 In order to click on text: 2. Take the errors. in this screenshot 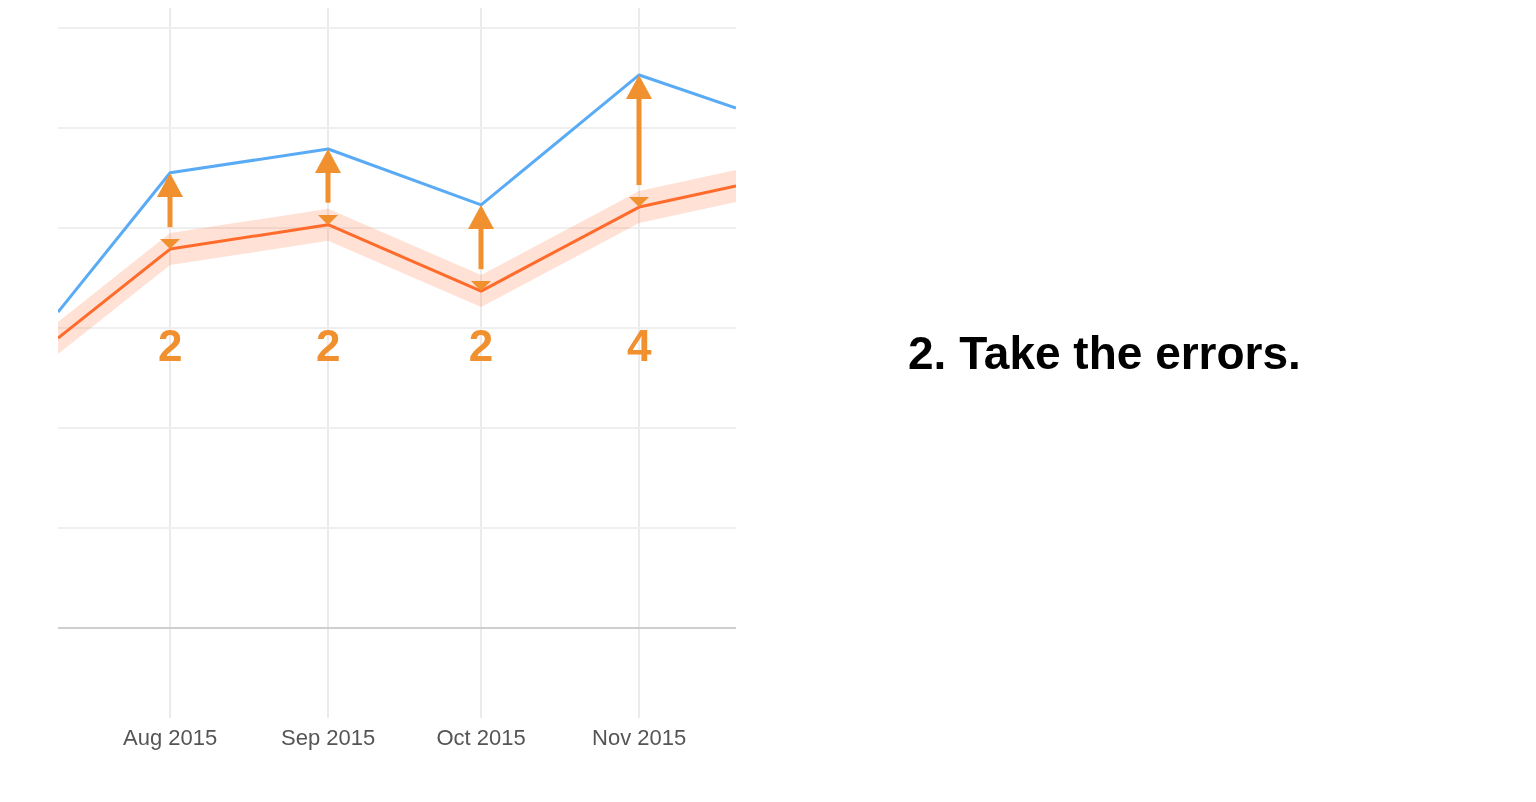, I will do `click(1104, 353)`.